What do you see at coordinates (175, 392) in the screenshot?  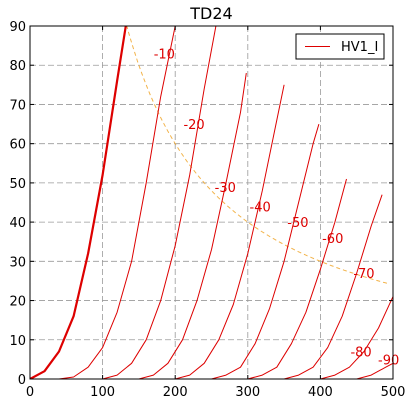 I see `x-tick-label: 200` at bounding box center [175, 392].